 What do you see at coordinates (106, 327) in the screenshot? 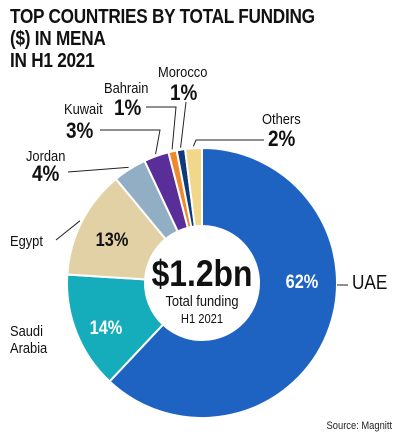
I see `value-saudi-arabia: 14%` at bounding box center [106, 327].